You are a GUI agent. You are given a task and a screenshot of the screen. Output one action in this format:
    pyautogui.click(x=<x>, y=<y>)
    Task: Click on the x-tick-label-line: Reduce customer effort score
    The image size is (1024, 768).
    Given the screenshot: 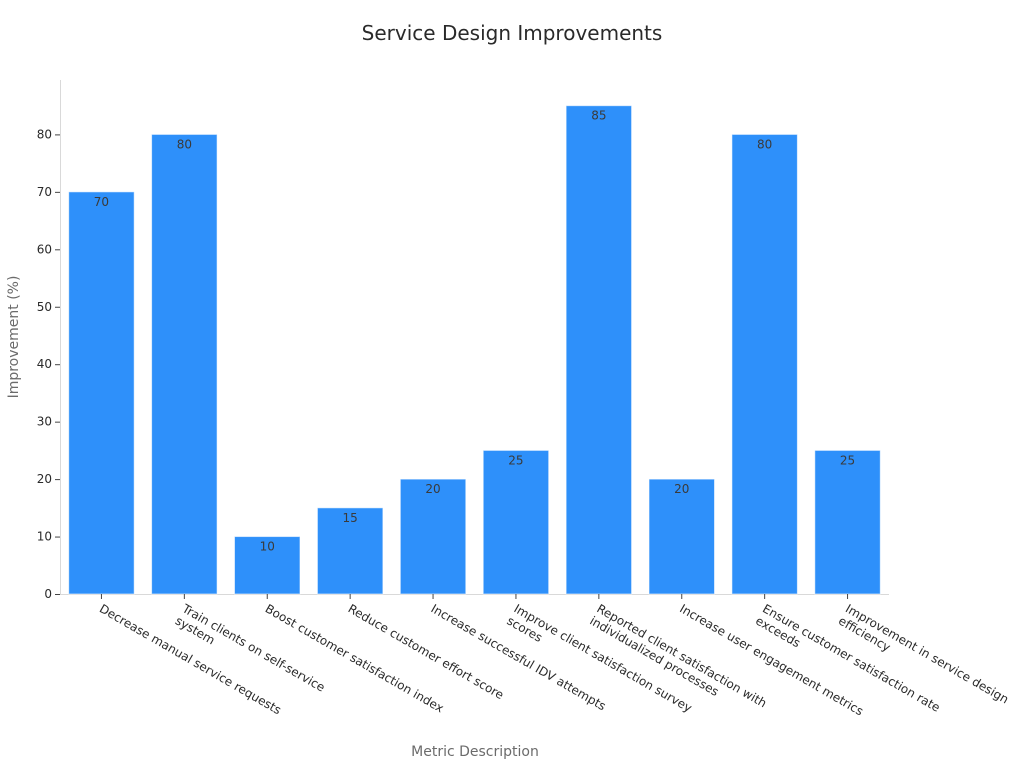 What is the action you would take?
    pyautogui.click(x=426, y=651)
    